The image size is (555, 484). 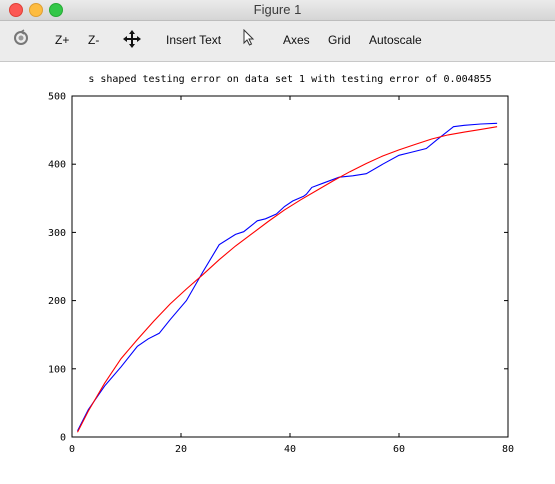 What do you see at coordinates (395, 40) in the screenshot?
I see `autoscale-button: Autoscale` at bounding box center [395, 40].